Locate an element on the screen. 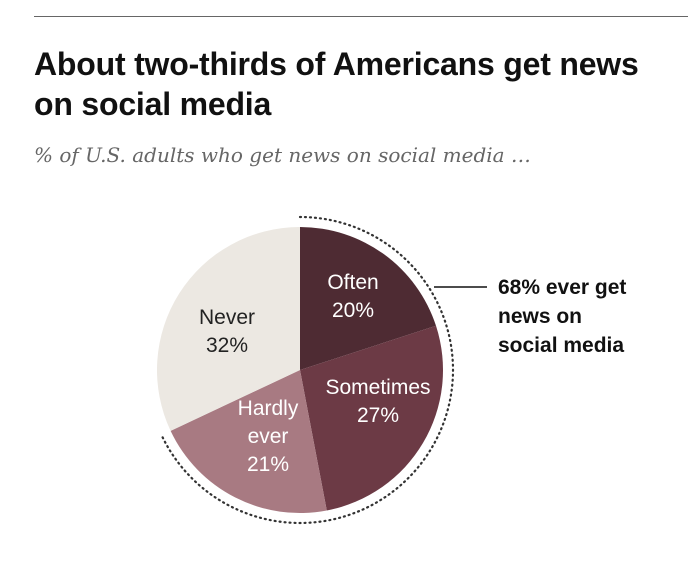  pie-slice-never is located at coordinates (228, 329).